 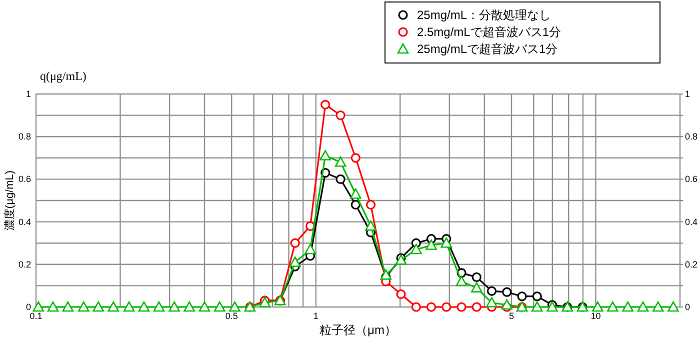 I want to click on x-tick-label: 10, so click(x=595, y=316).